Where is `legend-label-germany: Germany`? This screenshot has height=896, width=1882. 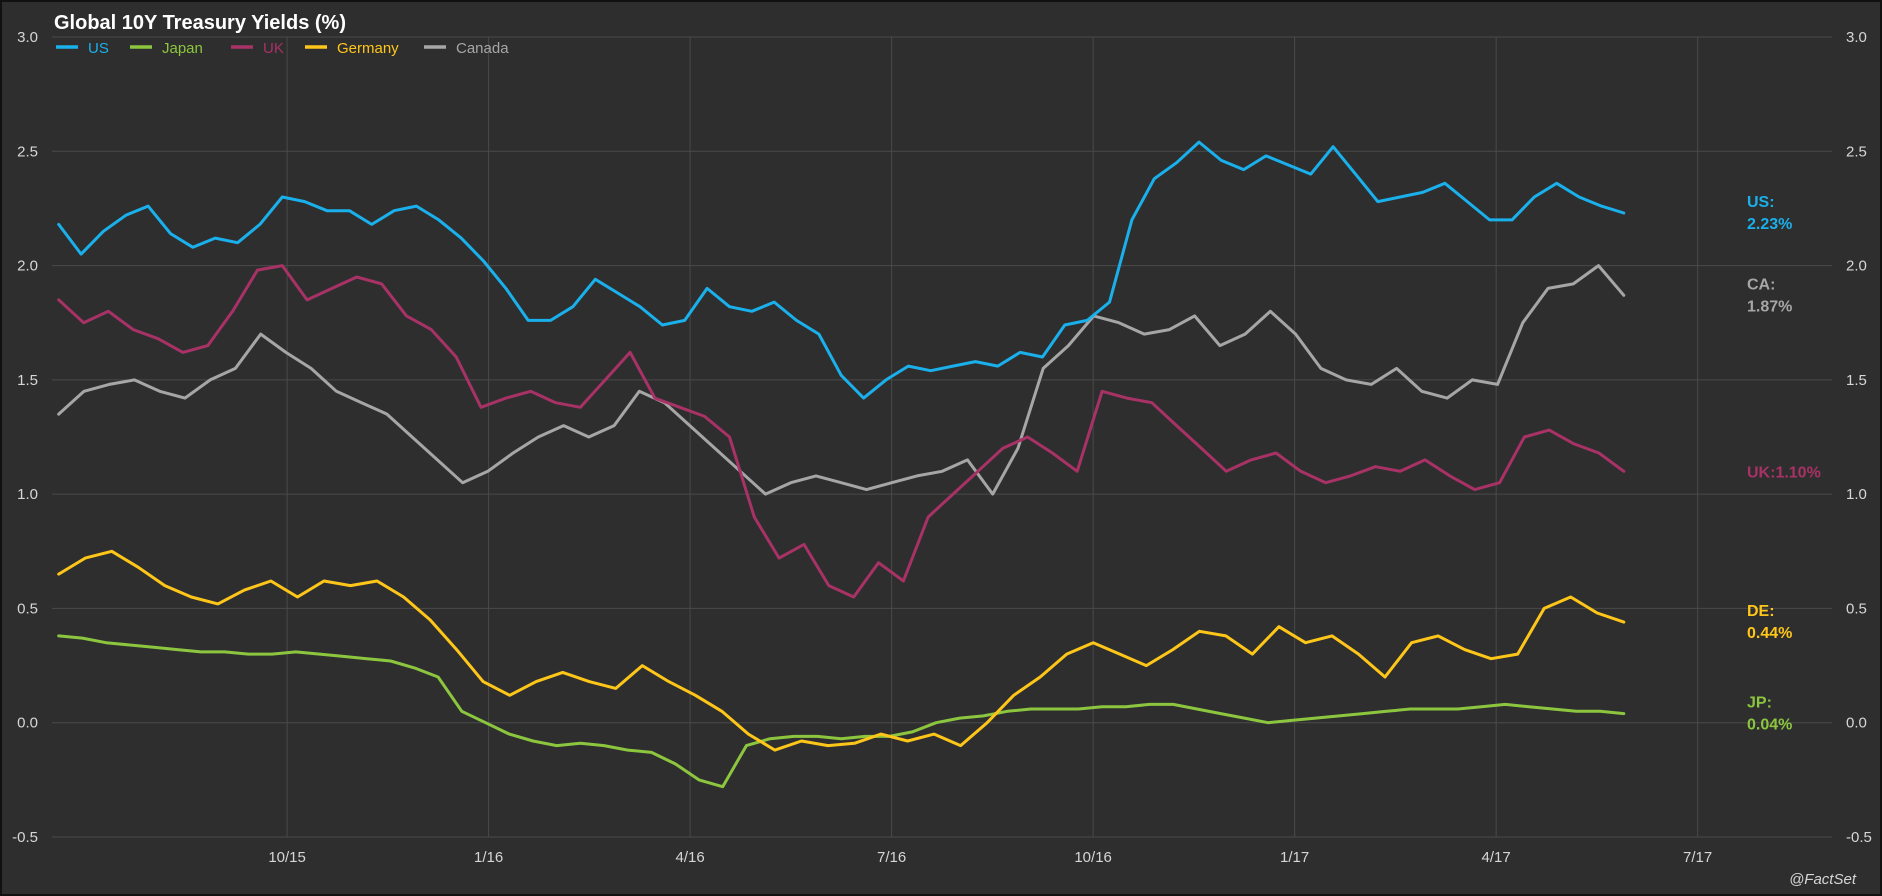
legend-label-germany: Germany is located at coordinates (368, 48).